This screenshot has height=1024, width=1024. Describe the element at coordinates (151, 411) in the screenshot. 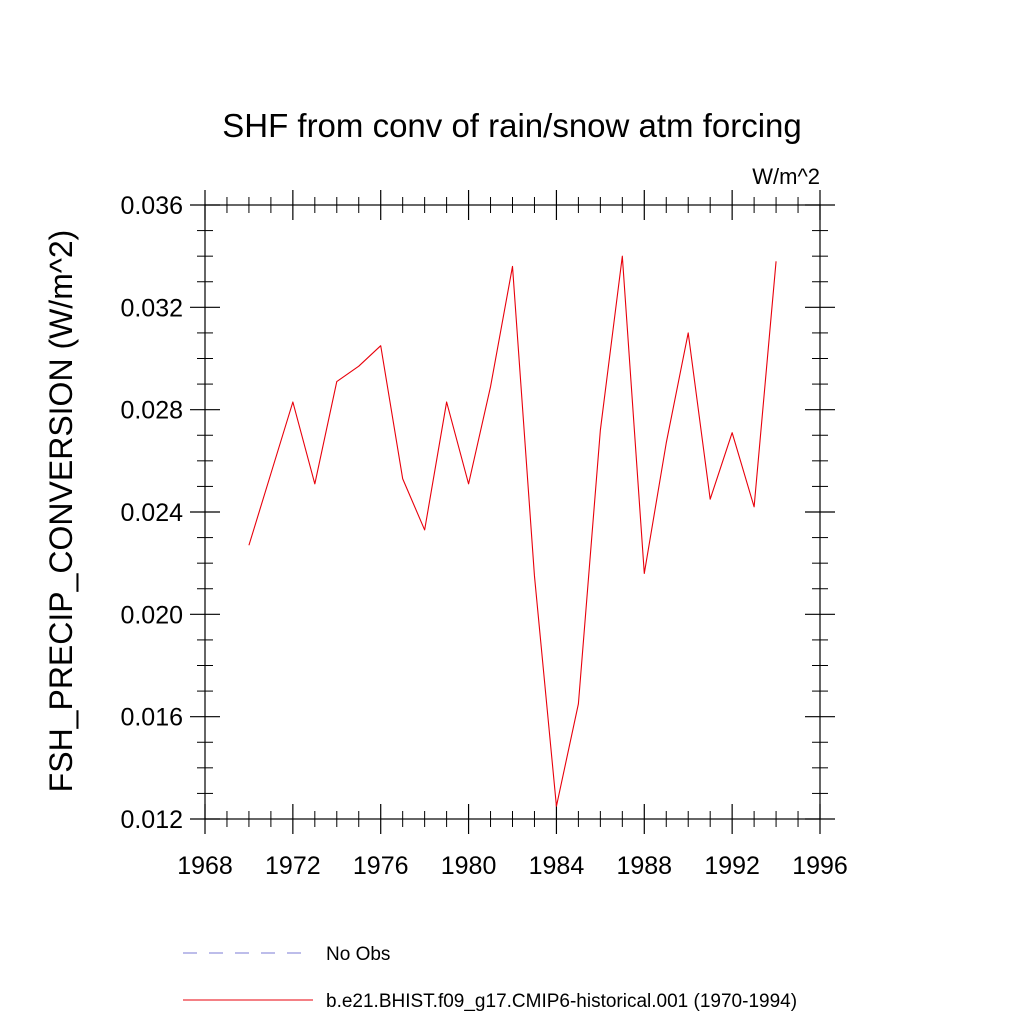

I see `y-tick-label: 0.028` at that location.